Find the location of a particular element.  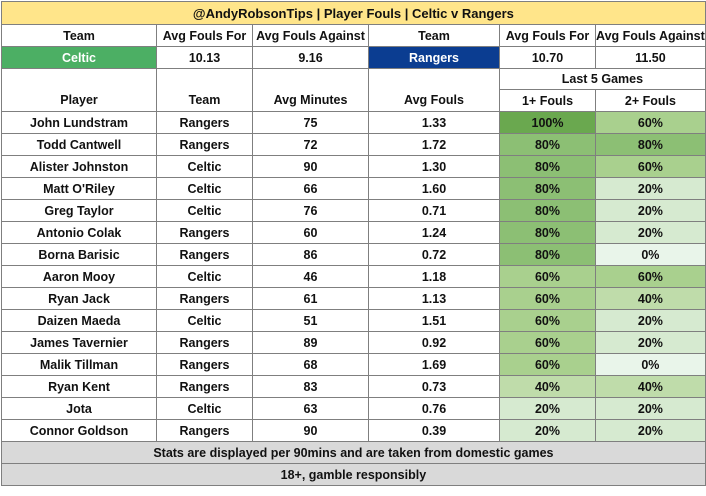

player-row: Malik Tillman Rangers 68 1.69 60% 0% is located at coordinates (353, 364).